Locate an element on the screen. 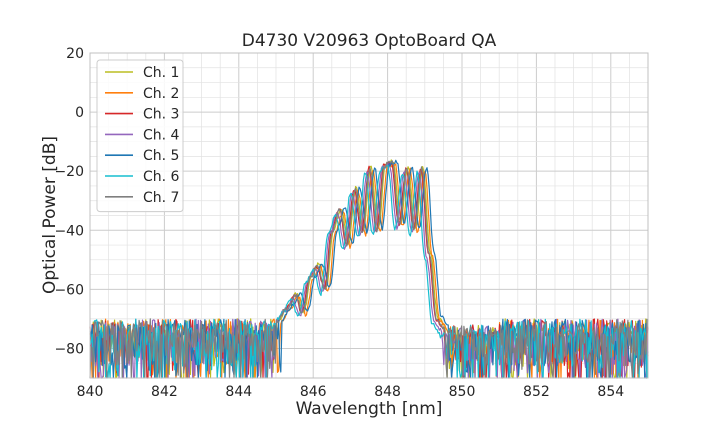 This screenshot has width=720, height=432. legend-label: Ch. 3 is located at coordinates (161, 115).